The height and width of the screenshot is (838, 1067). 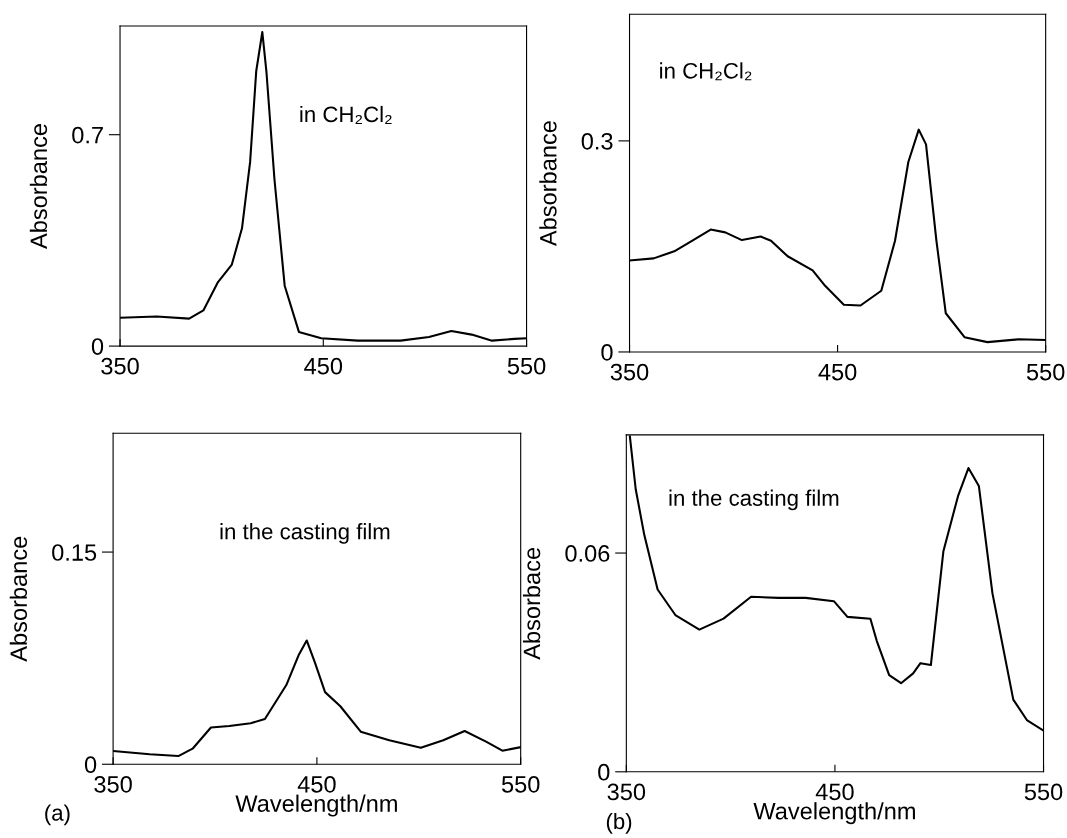 I want to click on y-tick-label: 0.7, so click(x=87, y=135).